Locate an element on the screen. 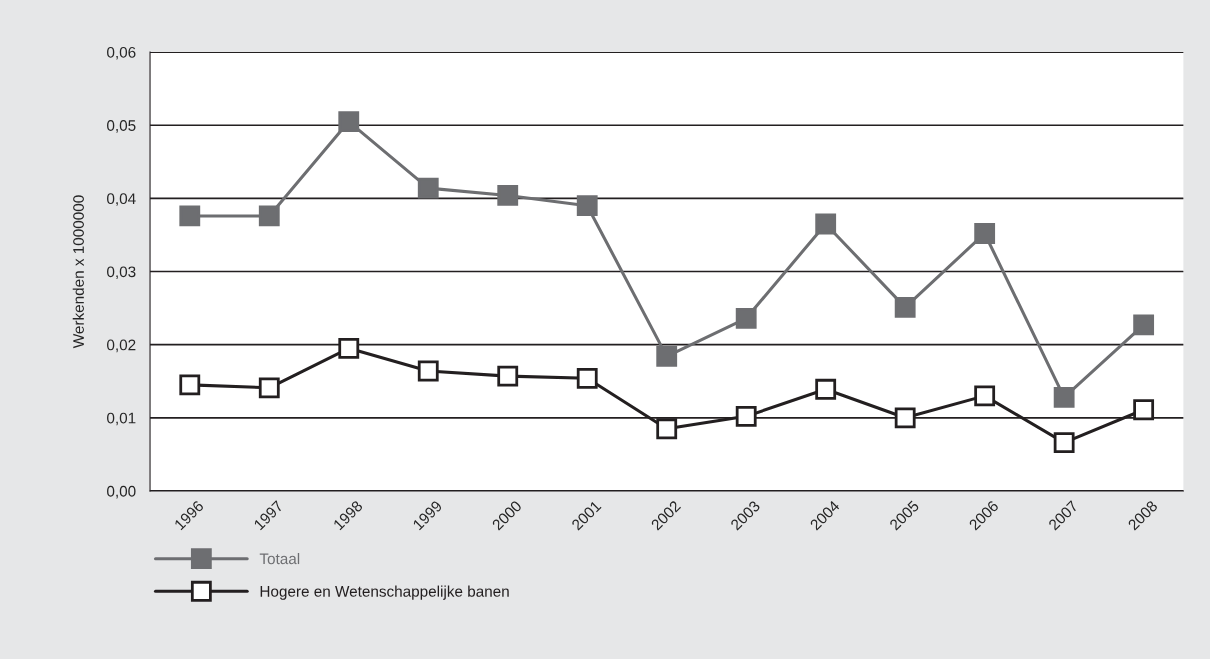 The height and width of the screenshot is (659, 1210). y-tick-label: 0,00 is located at coordinates (121, 492).